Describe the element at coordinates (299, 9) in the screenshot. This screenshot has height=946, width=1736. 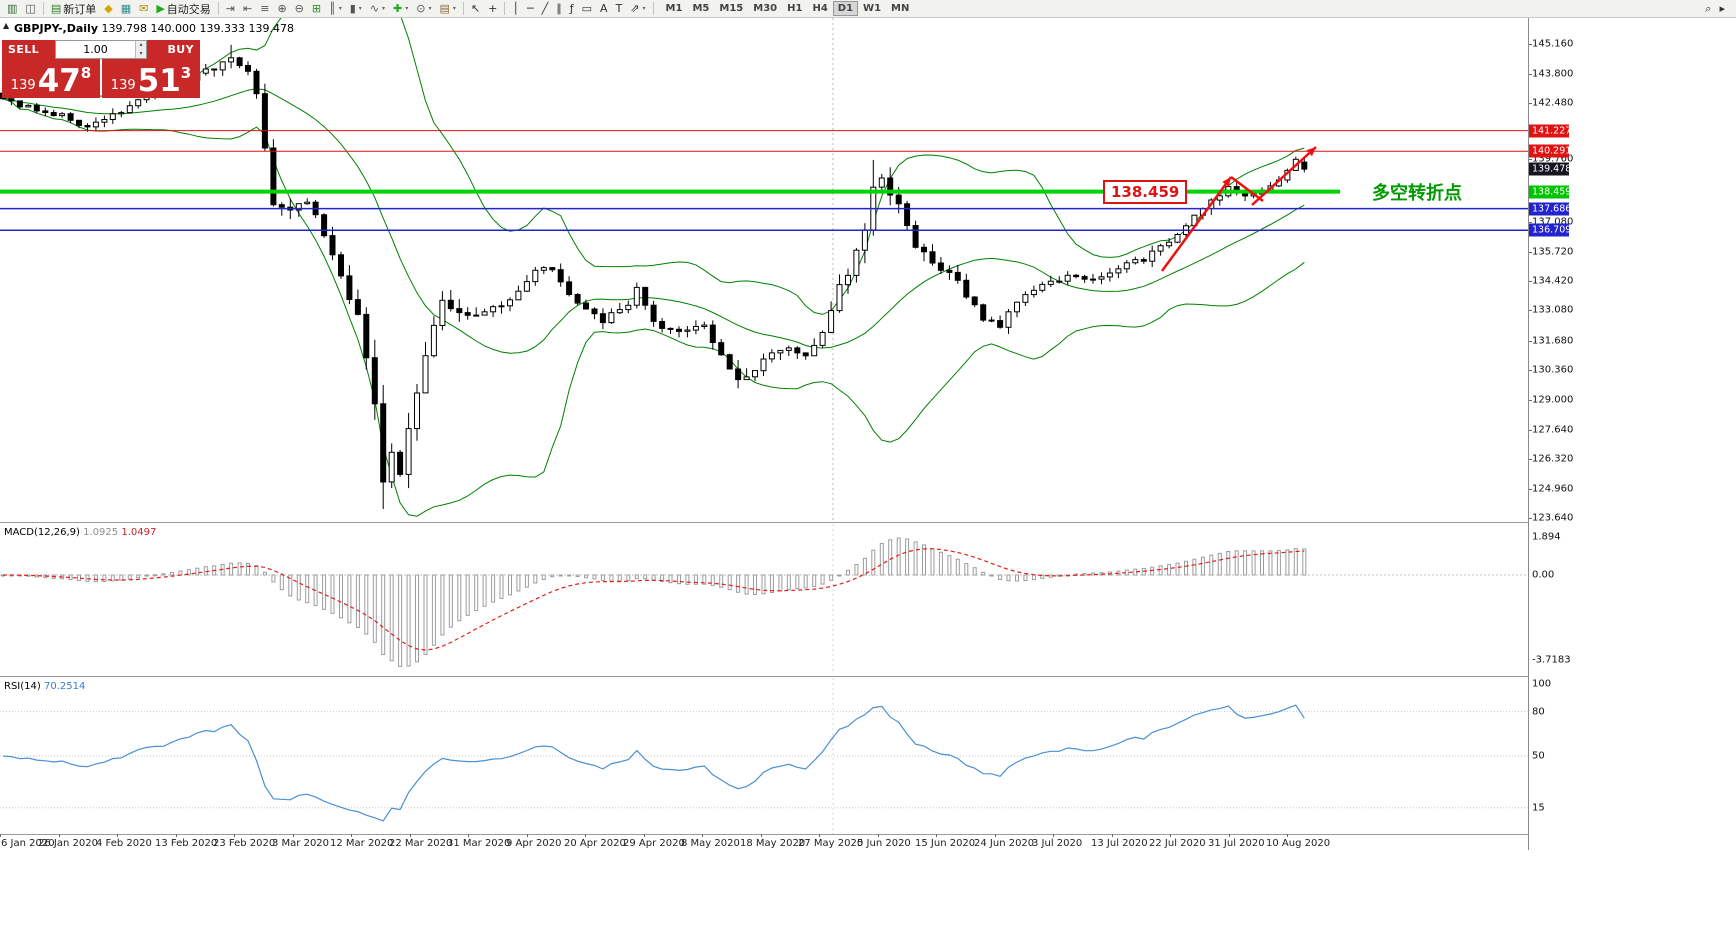
I see `zoom-out-button: ⊖` at that location.